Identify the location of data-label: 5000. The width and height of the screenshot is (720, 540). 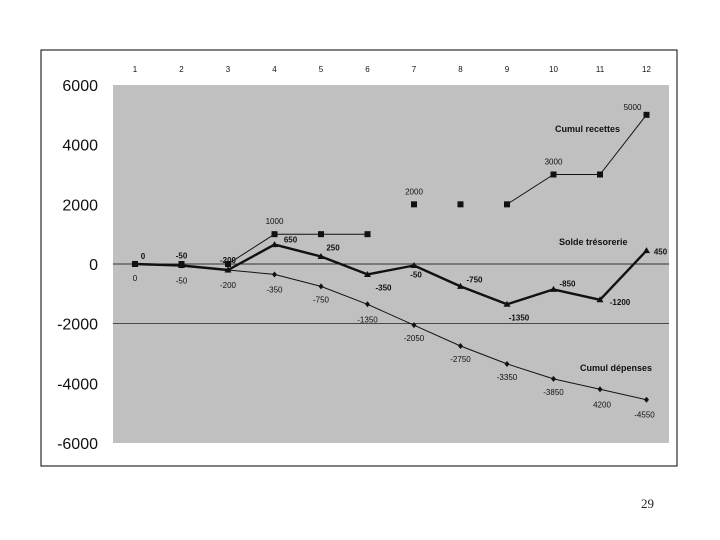
(633, 107).